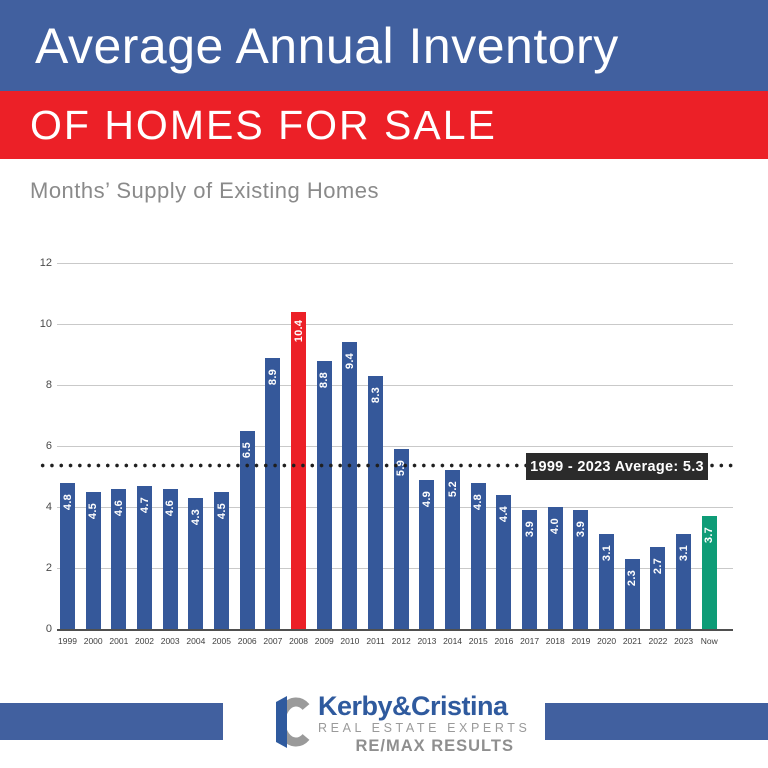  I want to click on x-axis-label-2008: 2008, so click(299, 641).